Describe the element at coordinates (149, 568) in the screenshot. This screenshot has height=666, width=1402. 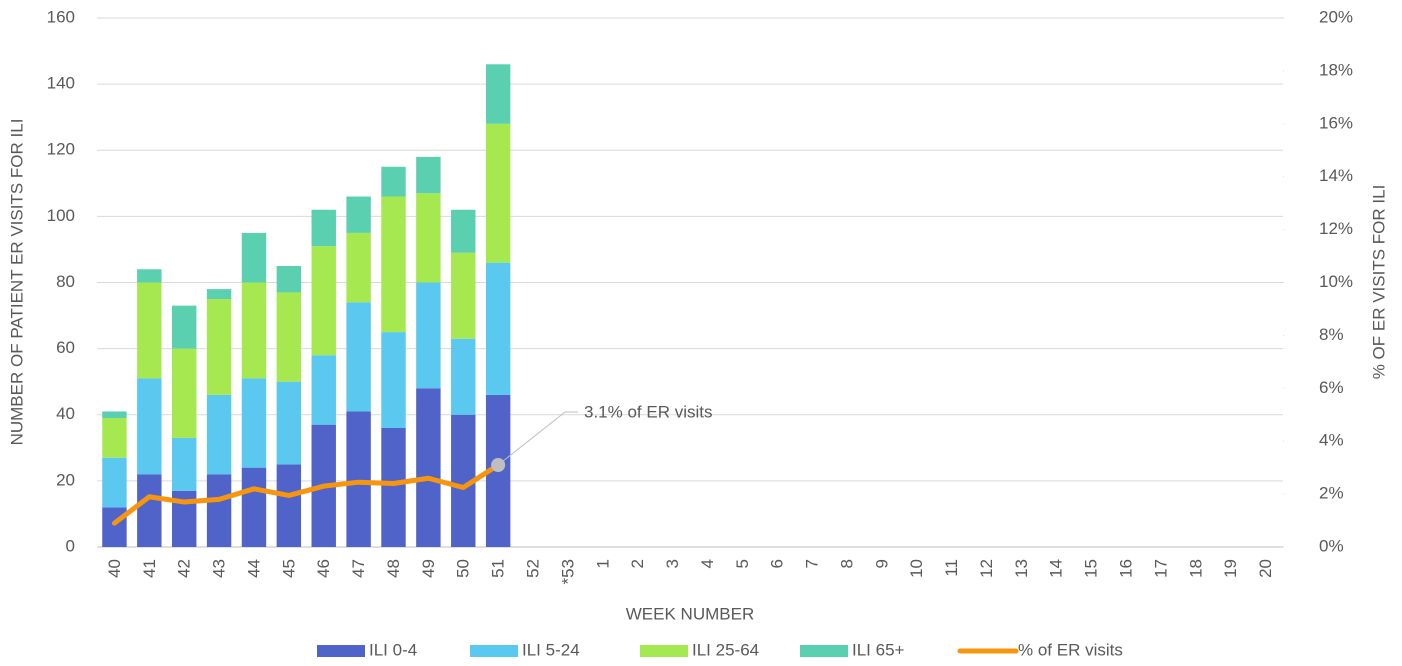
I see `x-tick-label: 41` at that location.